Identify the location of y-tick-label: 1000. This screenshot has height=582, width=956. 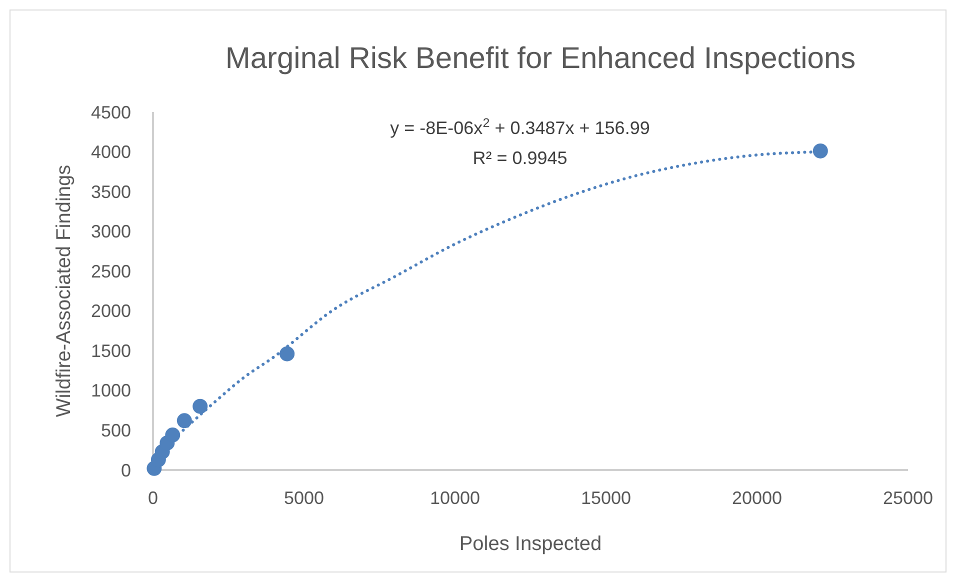
(110, 390).